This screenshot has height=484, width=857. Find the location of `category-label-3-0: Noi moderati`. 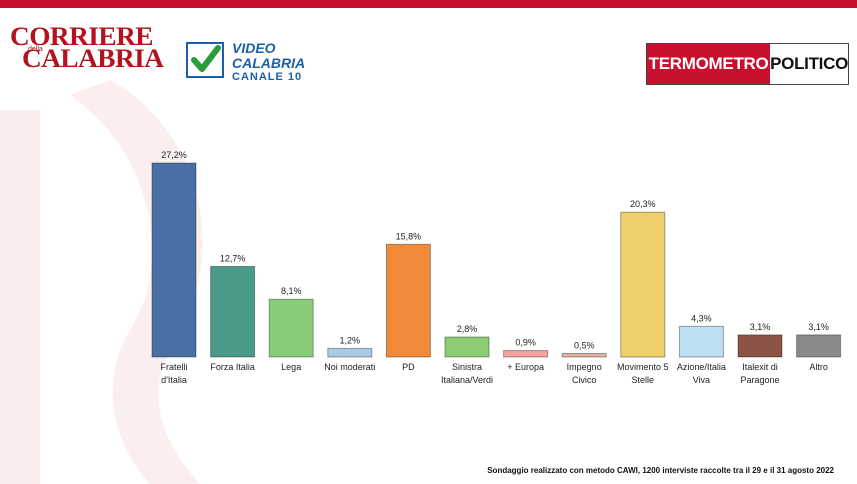

category-label-3-0: Noi moderati is located at coordinates (349, 367).